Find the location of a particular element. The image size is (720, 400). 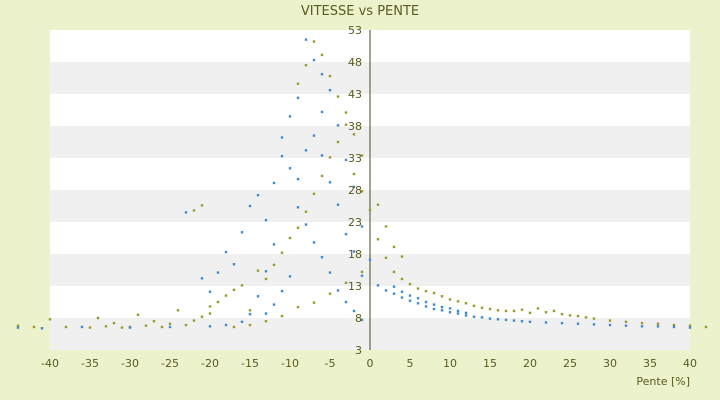

y-tick-label: 8 is located at coordinates (358, 318).